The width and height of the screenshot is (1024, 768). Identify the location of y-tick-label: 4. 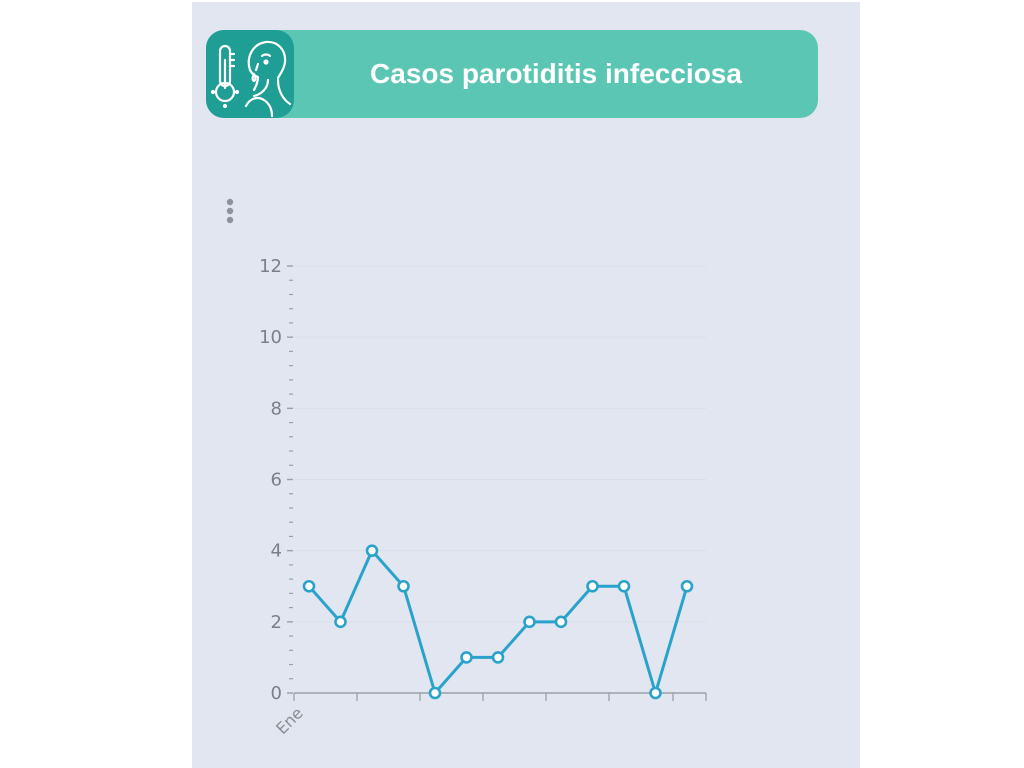
(276, 551).